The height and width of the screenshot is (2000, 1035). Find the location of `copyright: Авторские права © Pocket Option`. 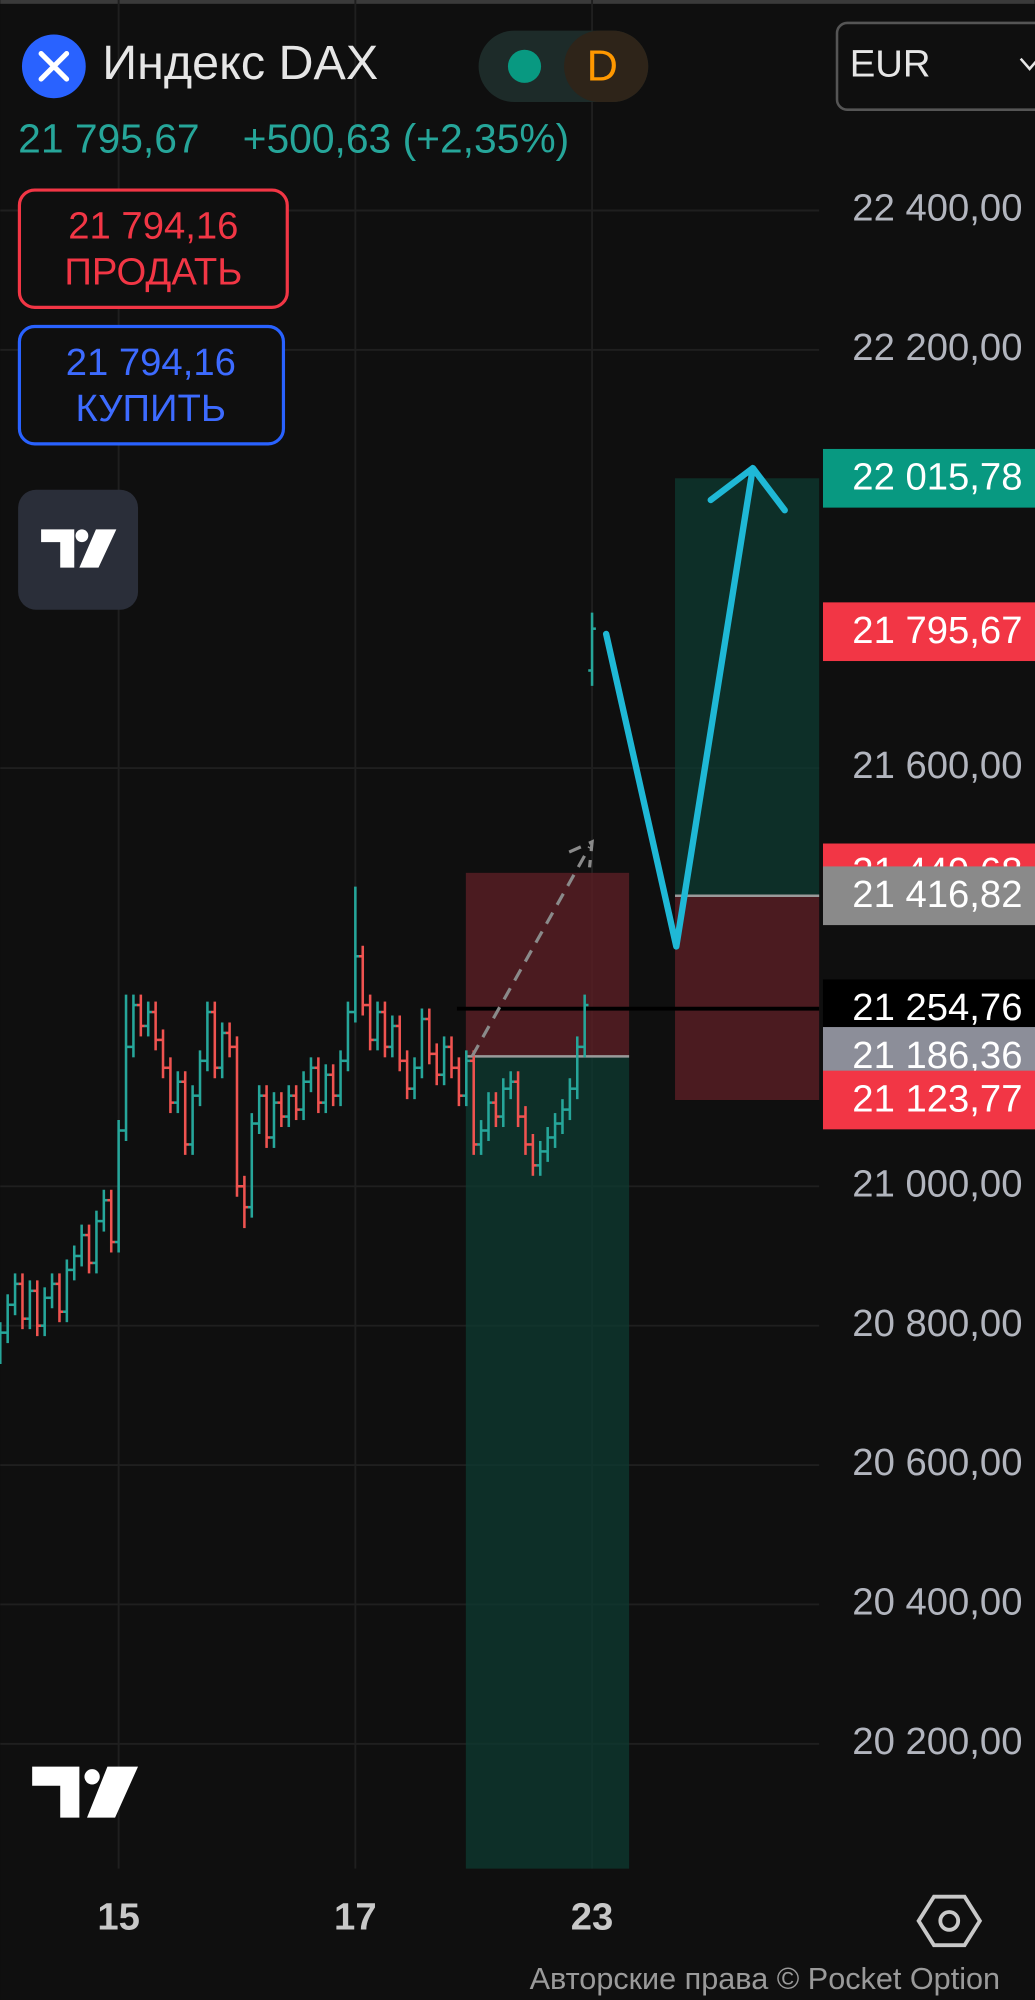

copyright: Авторские права © Pocket Option is located at coordinates (765, 1979).